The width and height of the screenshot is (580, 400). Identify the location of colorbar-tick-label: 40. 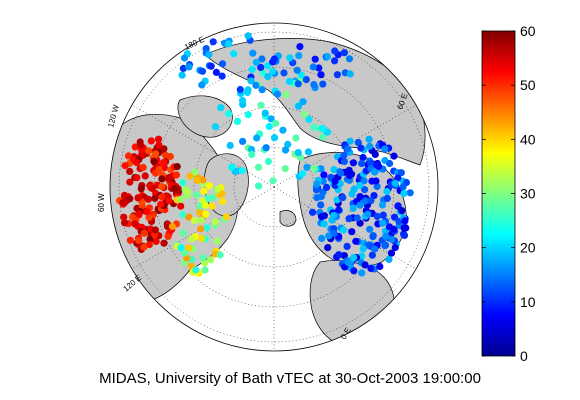
(528, 139).